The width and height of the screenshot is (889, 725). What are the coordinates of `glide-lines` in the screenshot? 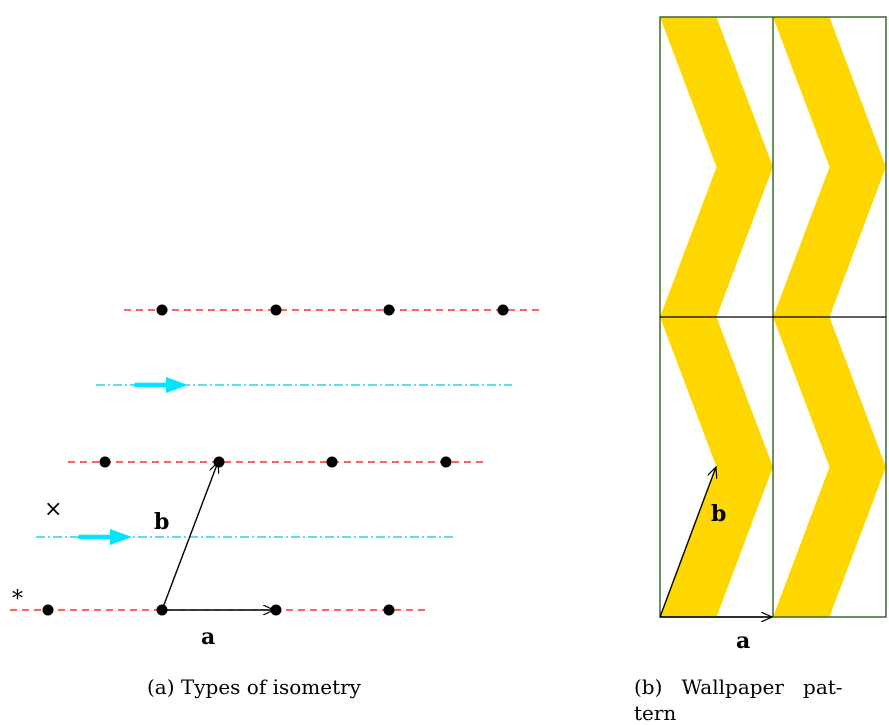 It's located at (274, 461).